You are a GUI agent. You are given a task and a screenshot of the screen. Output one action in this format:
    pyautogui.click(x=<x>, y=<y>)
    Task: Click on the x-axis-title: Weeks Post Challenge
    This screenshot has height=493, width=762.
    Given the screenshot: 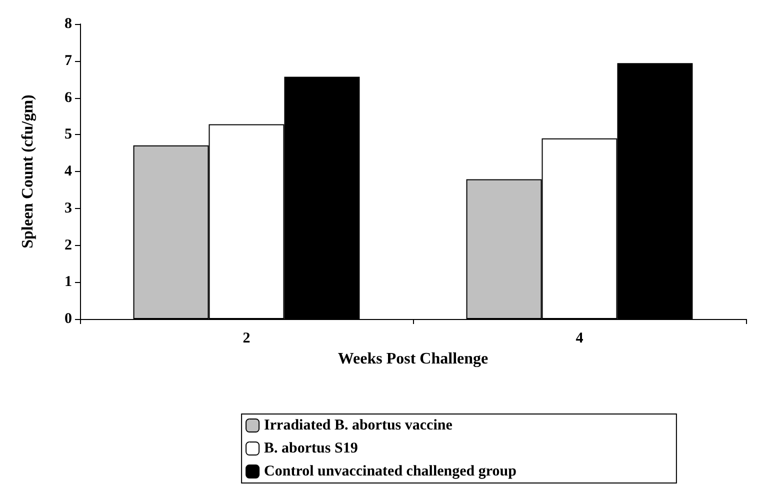 What is the action you would take?
    pyautogui.click(x=413, y=359)
    